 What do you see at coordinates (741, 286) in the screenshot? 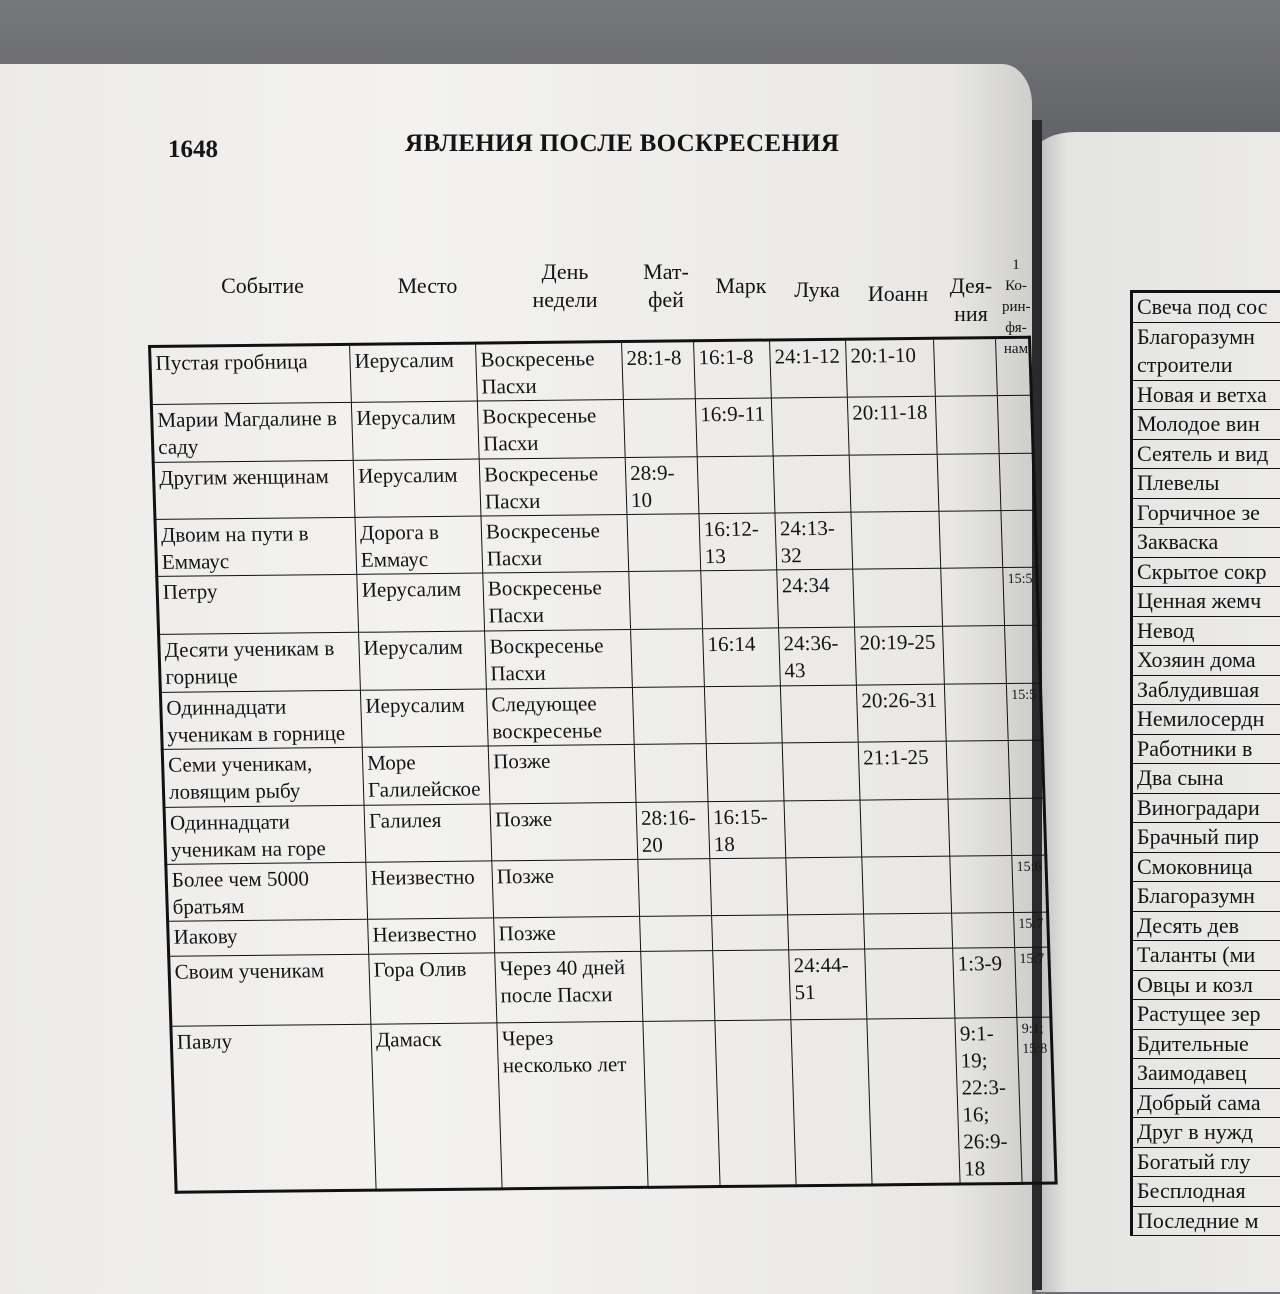
I see `header-mark: Марк` at bounding box center [741, 286].